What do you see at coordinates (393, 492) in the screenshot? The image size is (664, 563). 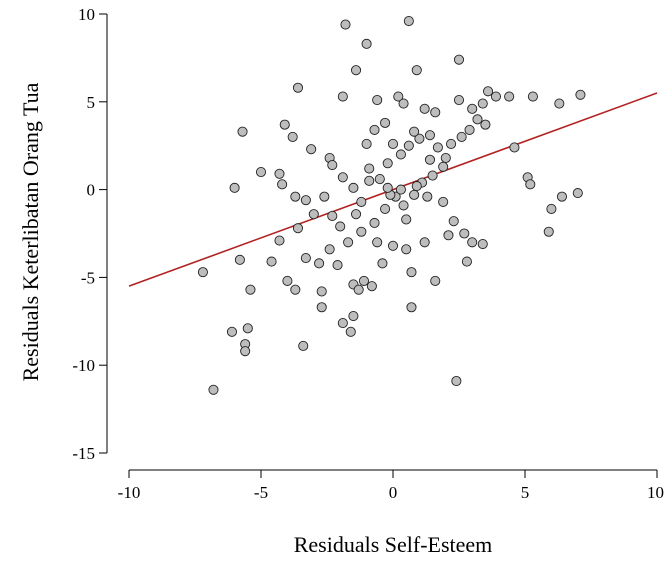 I see `x-tick-label: 0` at bounding box center [393, 492].